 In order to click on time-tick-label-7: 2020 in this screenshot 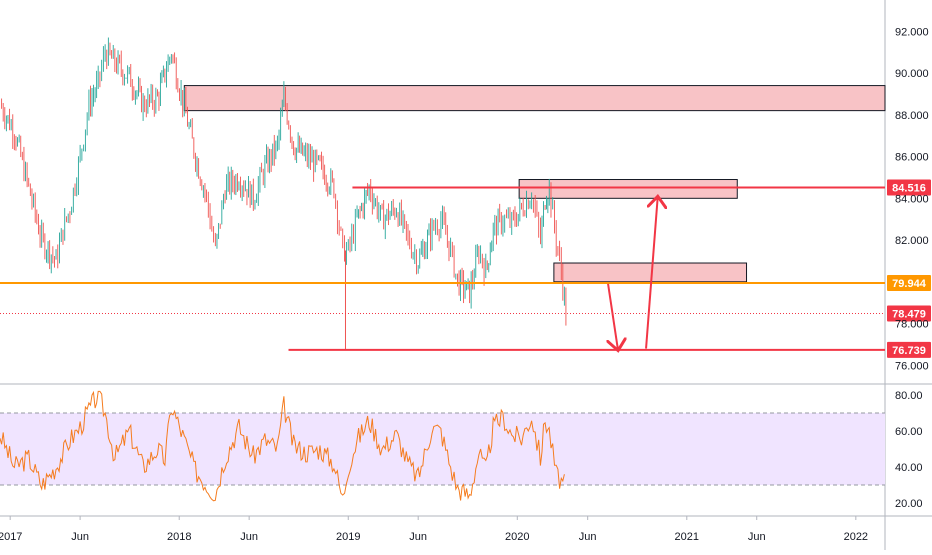, I will do `click(517, 537)`.